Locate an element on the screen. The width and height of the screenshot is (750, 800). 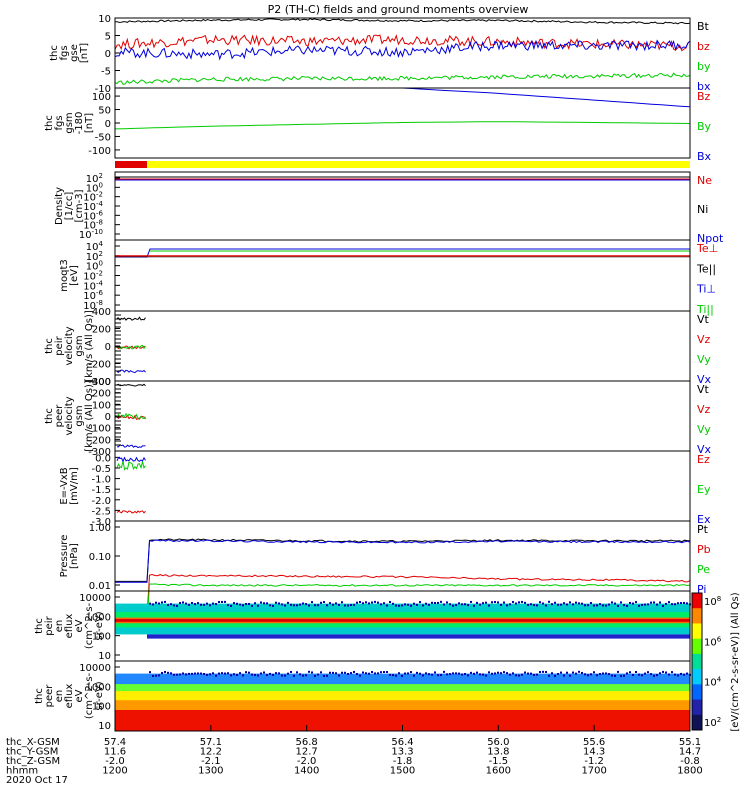
panel-ylabel: thcpeirvelocitygsm[km/s (All Qs)] is located at coordinates (69, 346).